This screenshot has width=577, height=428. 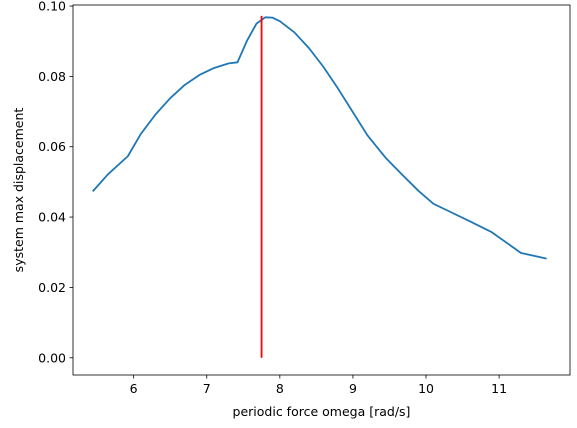 What do you see at coordinates (207, 388) in the screenshot?
I see `x-tick-label: 7` at bounding box center [207, 388].